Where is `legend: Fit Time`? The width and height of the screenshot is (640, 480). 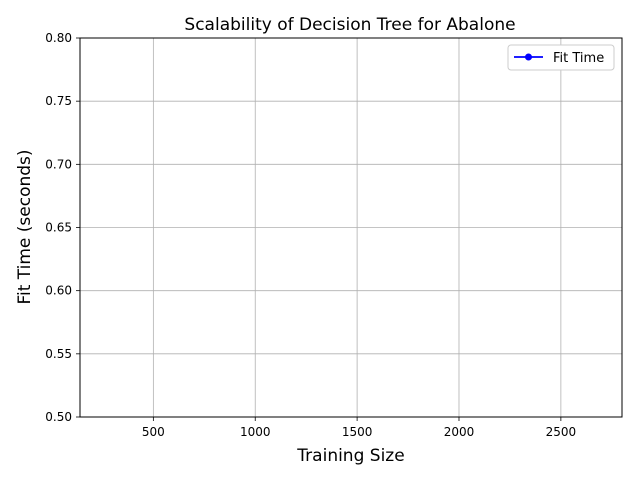 legend: Fit Time is located at coordinates (561, 57).